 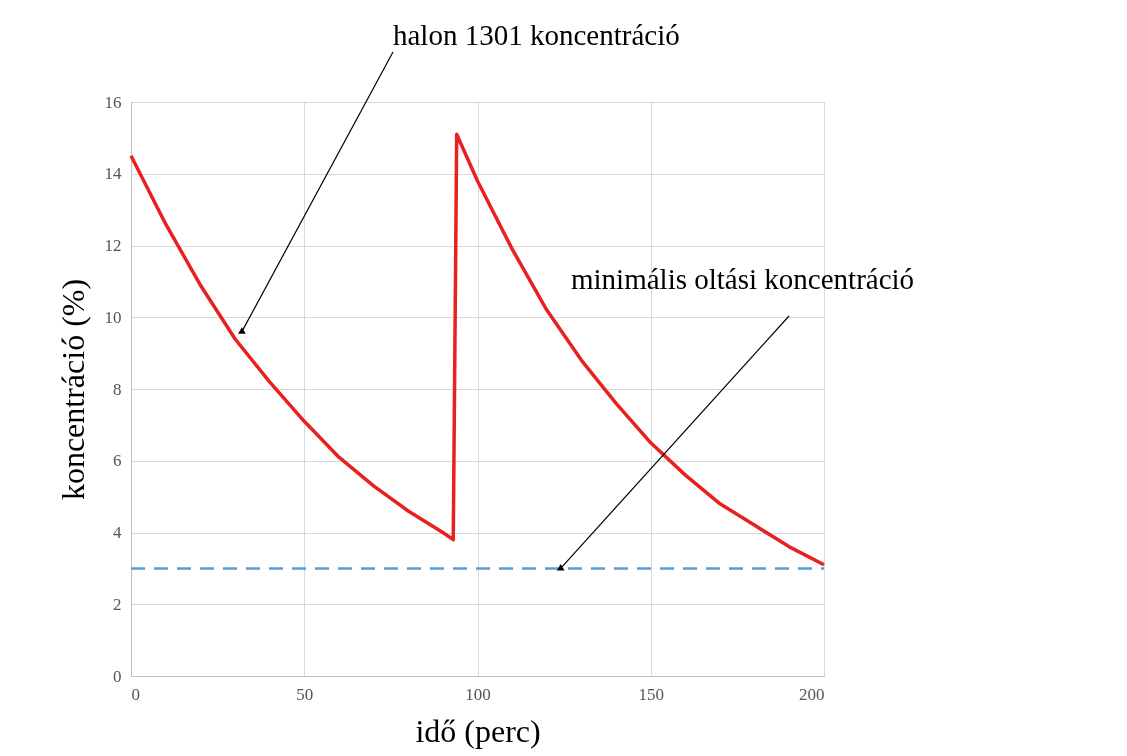 What do you see at coordinates (113, 317) in the screenshot?
I see `y-tick-label: 10` at bounding box center [113, 317].